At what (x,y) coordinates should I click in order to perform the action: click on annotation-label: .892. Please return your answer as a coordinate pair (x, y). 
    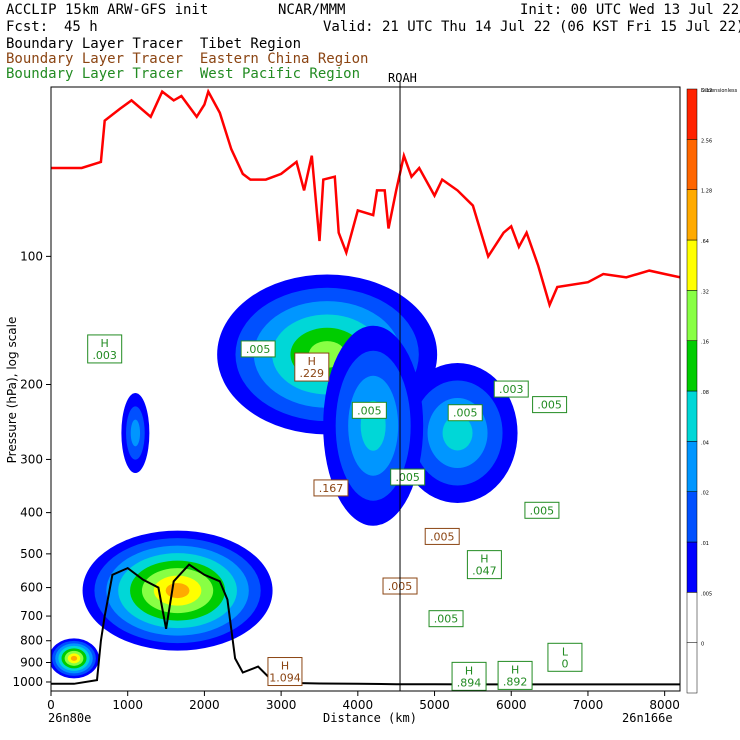
    Looking at the image, I should click on (515, 681).